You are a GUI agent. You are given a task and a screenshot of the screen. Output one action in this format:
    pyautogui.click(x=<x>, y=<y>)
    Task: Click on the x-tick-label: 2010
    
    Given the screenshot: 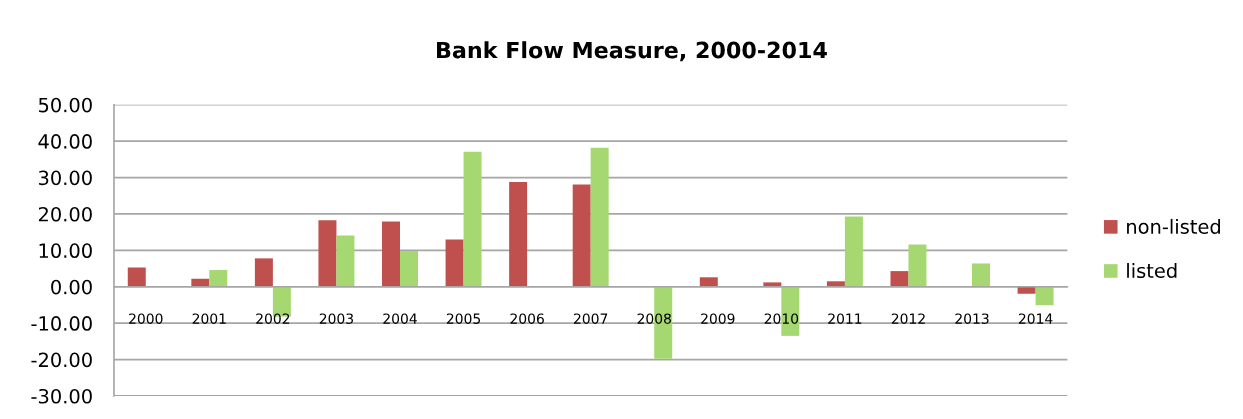 What is the action you would take?
    pyautogui.click(x=781, y=318)
    